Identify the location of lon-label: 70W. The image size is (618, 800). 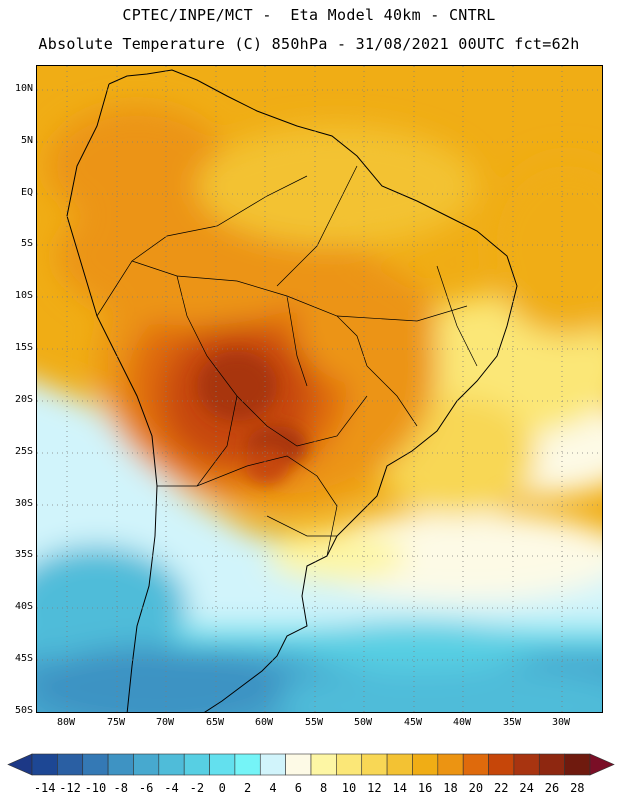
(165, 722).